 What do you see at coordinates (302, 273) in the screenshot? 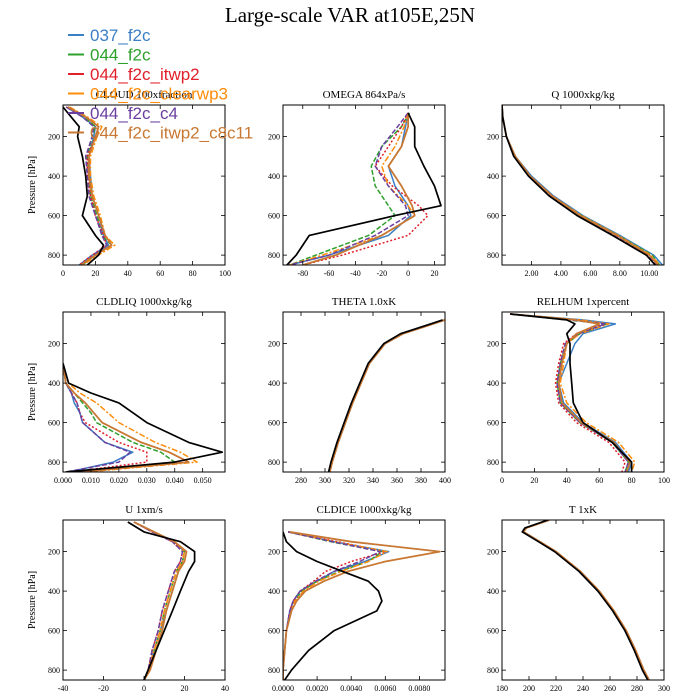
I see `x-tick-label: -80` at bounding box center [302, 273].